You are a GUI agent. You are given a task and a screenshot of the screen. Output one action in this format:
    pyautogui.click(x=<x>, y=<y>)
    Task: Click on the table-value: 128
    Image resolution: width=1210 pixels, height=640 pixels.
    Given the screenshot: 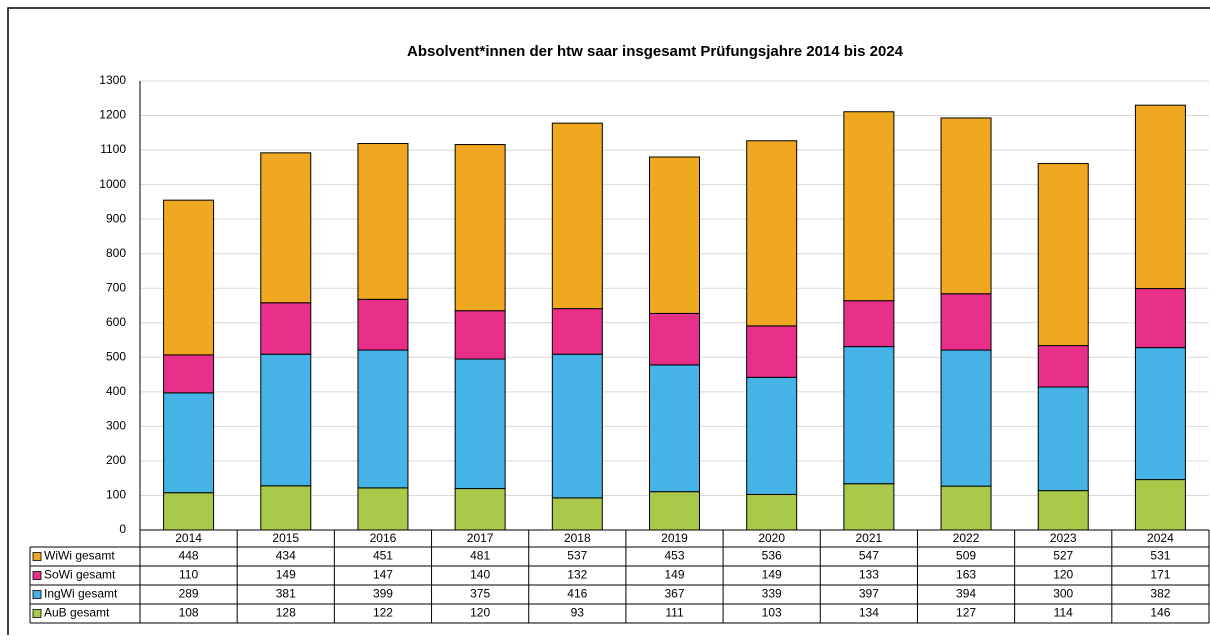 What is the action you would take?
    pyautogui.click(x=286, y=613)
    